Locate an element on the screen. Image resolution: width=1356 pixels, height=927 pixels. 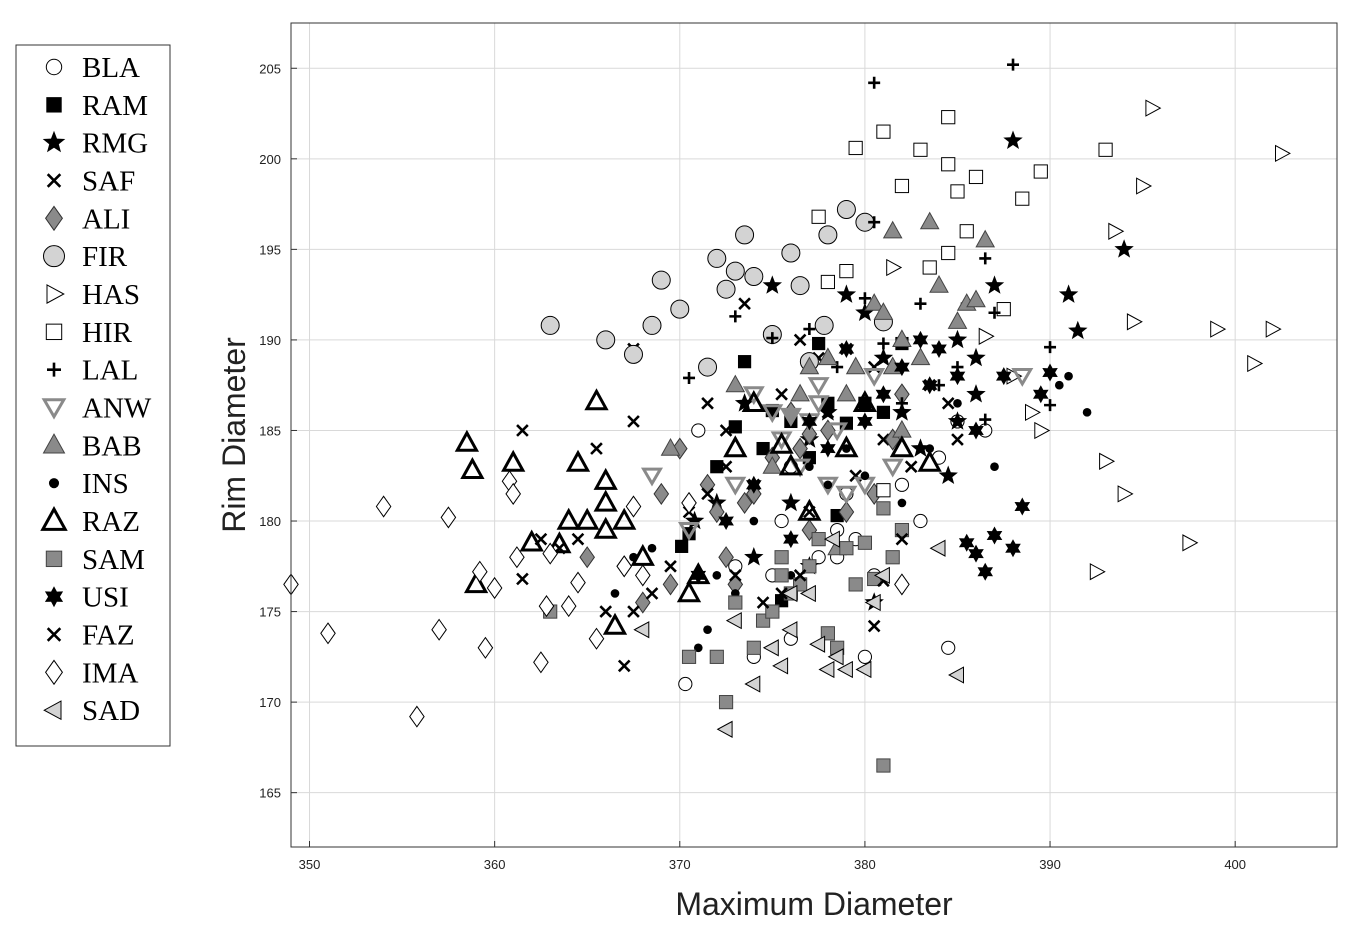
legend-item-hir: HIR is located at coordinates (89, 333).